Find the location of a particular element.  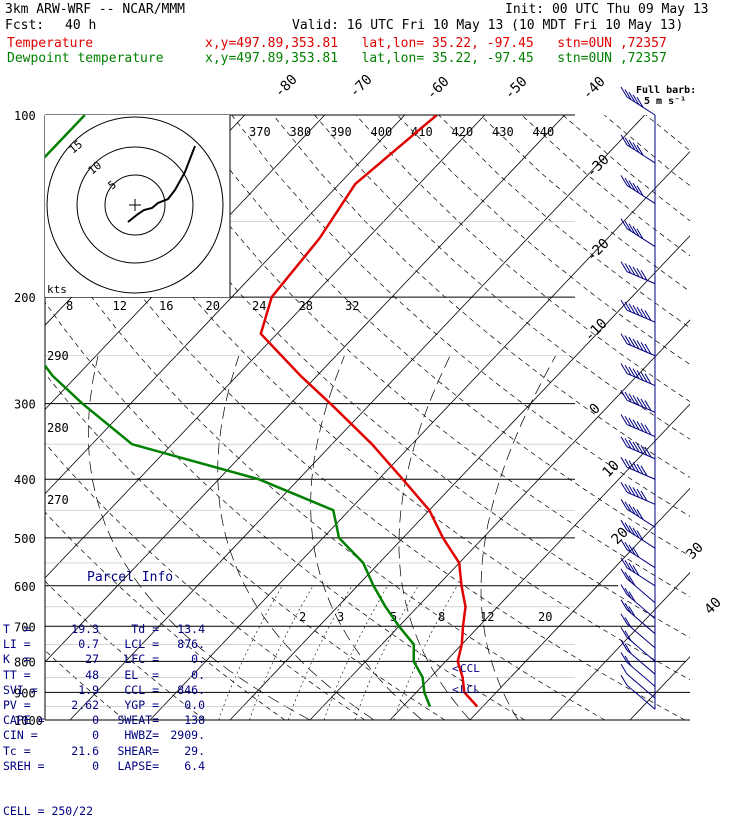

parcel-index-value: 29. is located at coordinates (182, 751).